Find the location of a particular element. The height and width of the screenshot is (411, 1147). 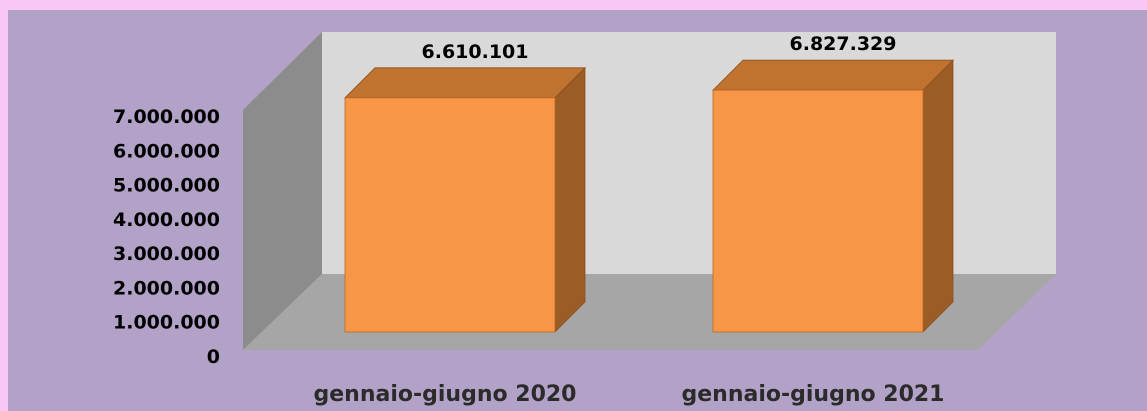

data-label: 6.610.101 is located at coordinates (475, 52).